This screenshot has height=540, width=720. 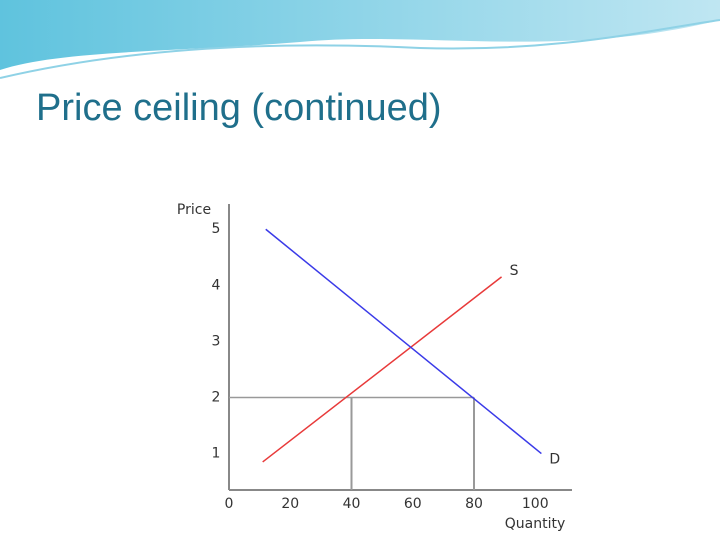 What do you see at coordinates (216, 285) in the screenshot?
I see `y-tick-label: 4` at bounding box center [216, 285].